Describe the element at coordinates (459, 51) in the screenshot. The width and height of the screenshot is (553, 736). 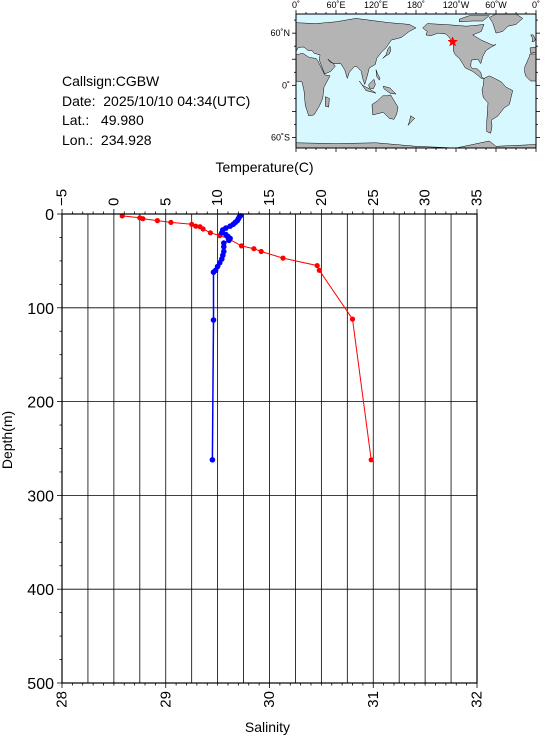
I see `map-land-north-america` at that location.